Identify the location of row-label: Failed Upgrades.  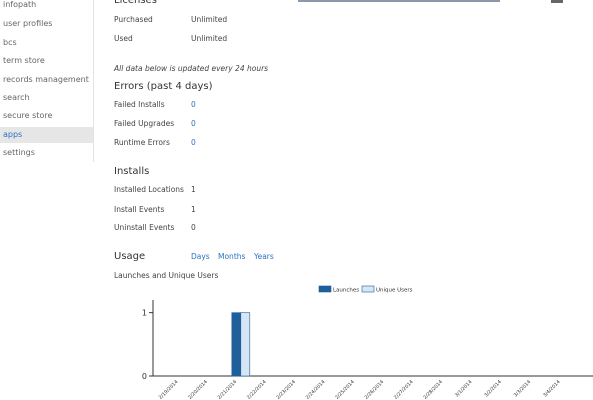
(144, 123).